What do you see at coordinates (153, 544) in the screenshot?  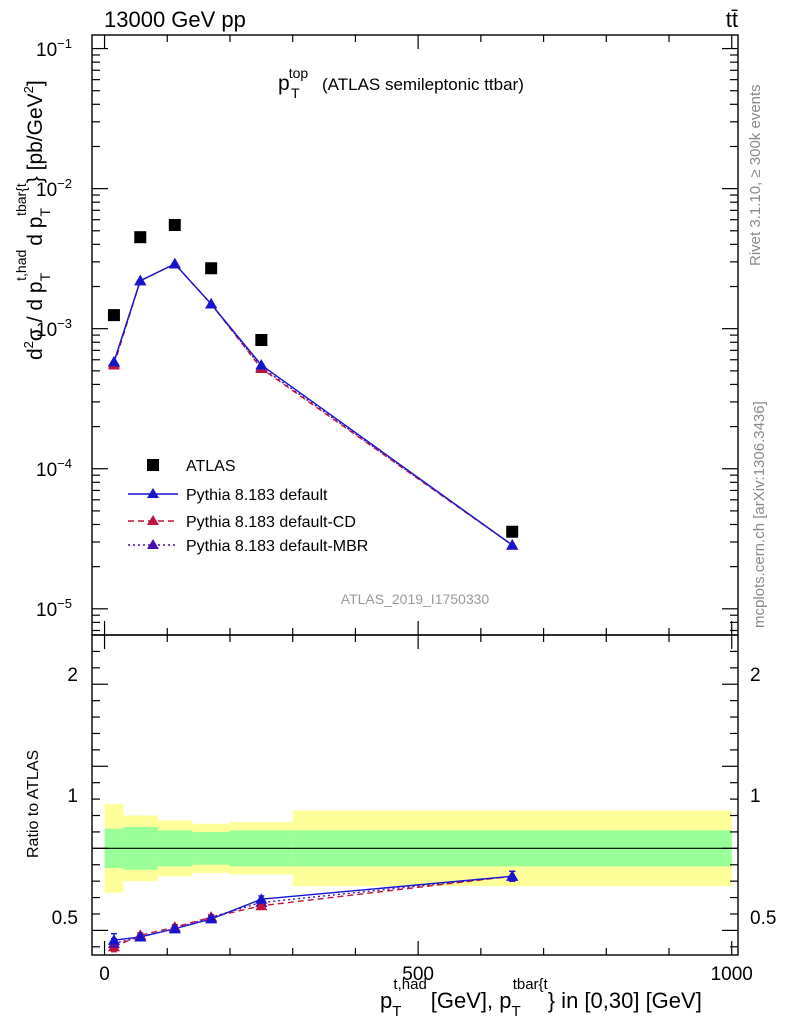 I see `legend-marker-mbr` at bounding box center [153, 544].